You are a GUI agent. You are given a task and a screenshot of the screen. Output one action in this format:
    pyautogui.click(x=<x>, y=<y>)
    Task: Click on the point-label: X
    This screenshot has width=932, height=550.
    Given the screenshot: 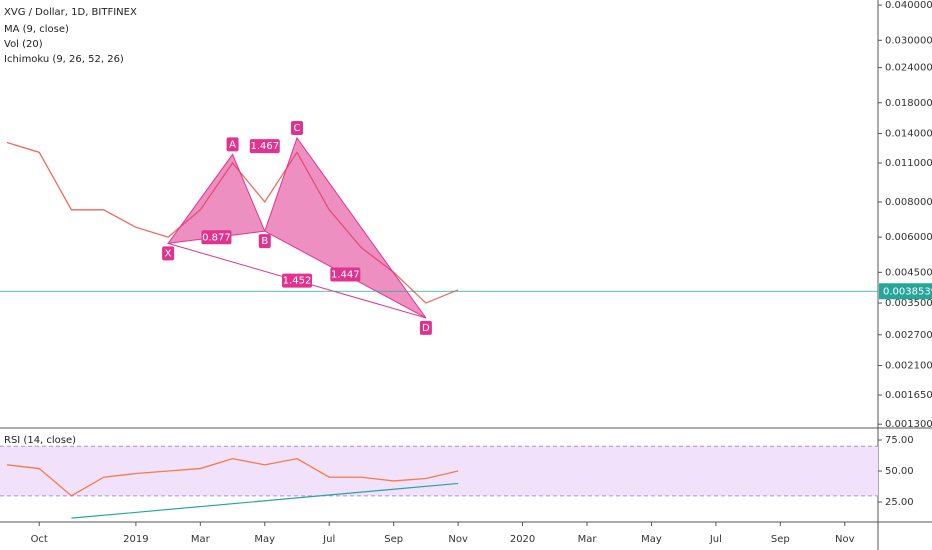 What is the action you would take?
    pyautogui.click(x=168, y=253)
    